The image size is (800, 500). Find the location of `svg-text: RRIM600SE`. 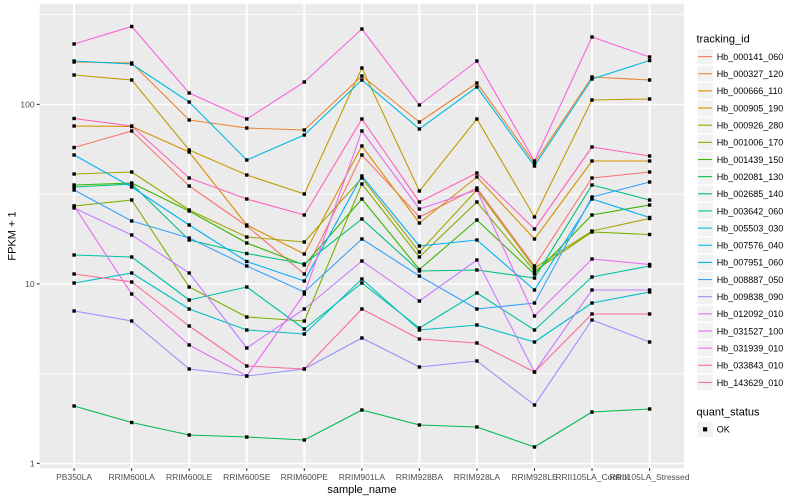

svg-text: RRIM600SE is located at coordinates (247, 477).